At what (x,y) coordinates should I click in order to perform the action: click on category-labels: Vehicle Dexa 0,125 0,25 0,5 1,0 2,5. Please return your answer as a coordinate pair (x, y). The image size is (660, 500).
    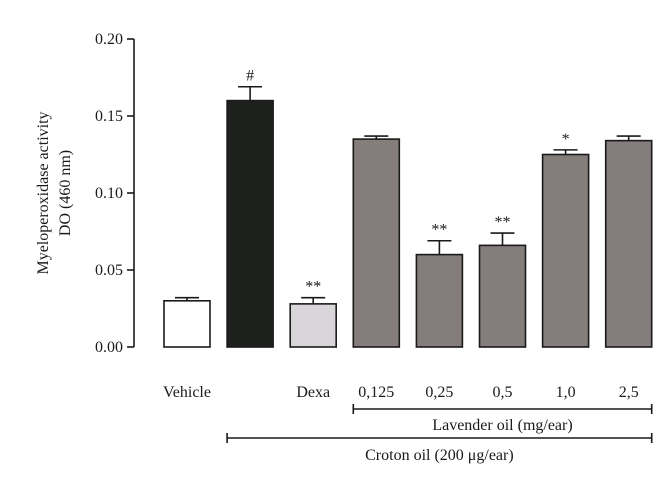
    Looking at the image, I should click on (401, 392).